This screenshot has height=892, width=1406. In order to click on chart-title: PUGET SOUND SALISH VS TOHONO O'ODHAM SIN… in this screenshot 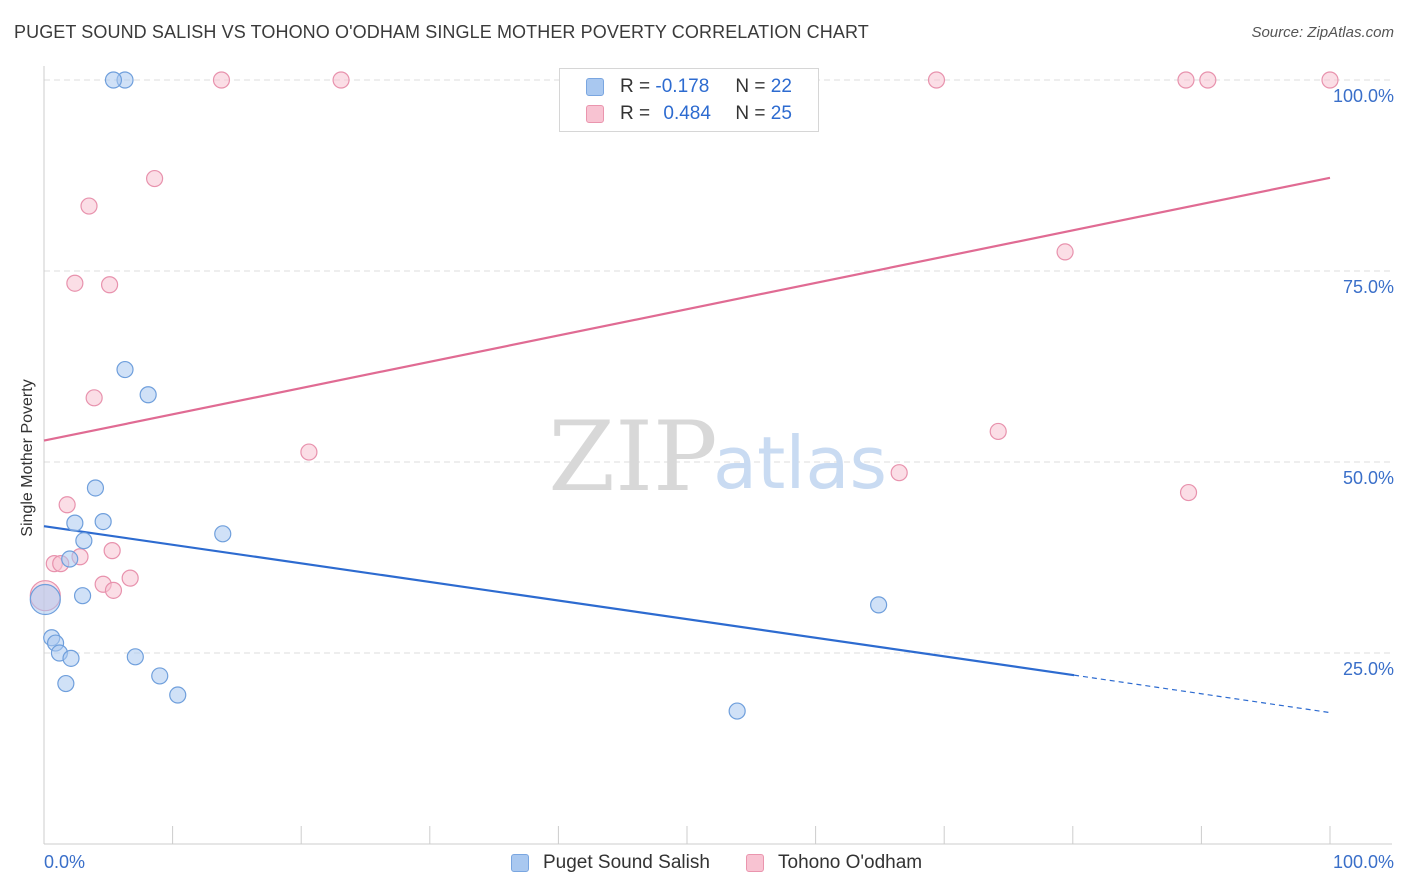, I will do `click(441, 32)`.